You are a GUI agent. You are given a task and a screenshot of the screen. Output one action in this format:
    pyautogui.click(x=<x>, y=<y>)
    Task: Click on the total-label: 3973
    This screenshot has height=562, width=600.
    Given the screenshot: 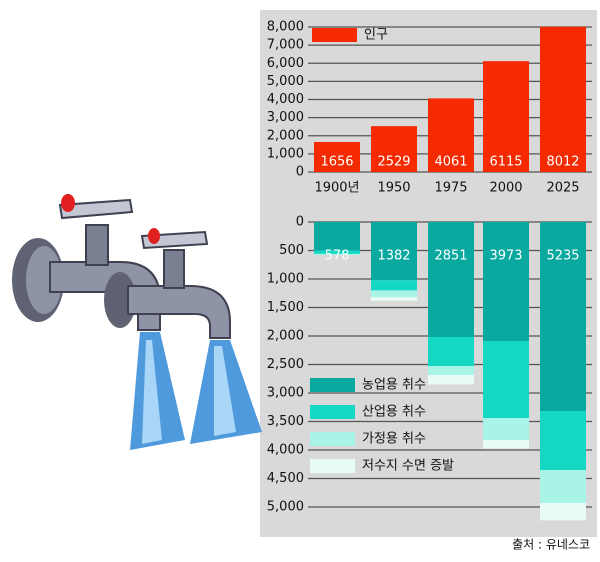 What is the action you would take?
    pyautogui.click(x=505, y=256)
    